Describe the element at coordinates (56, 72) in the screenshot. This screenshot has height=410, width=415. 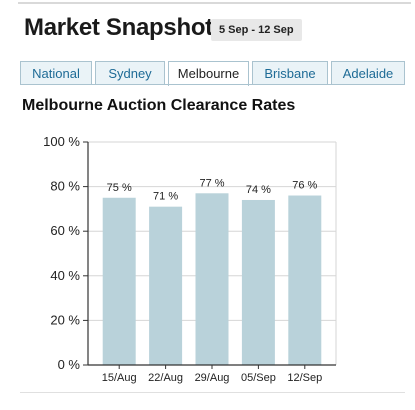
I see `tab-national: National` at that location.